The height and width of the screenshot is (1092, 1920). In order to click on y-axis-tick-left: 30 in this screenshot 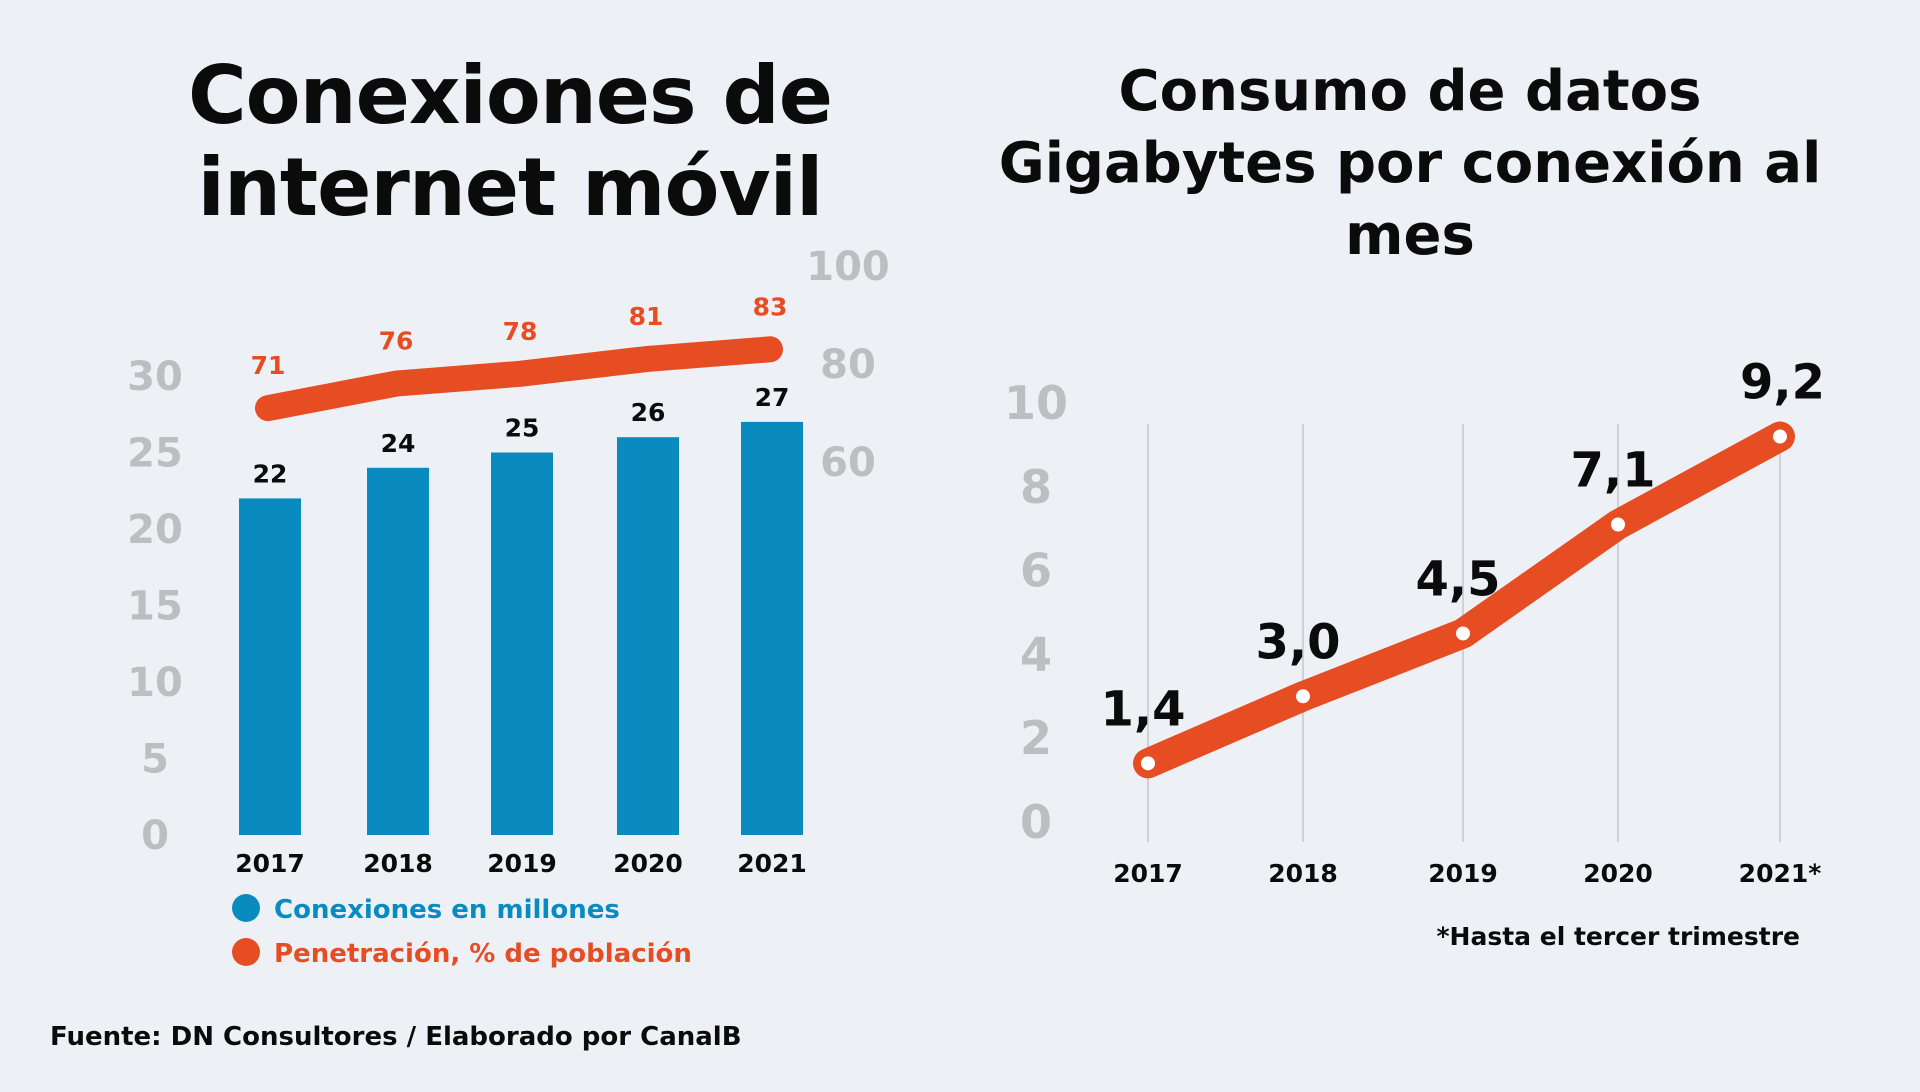, I will do `click(155, 377)`.